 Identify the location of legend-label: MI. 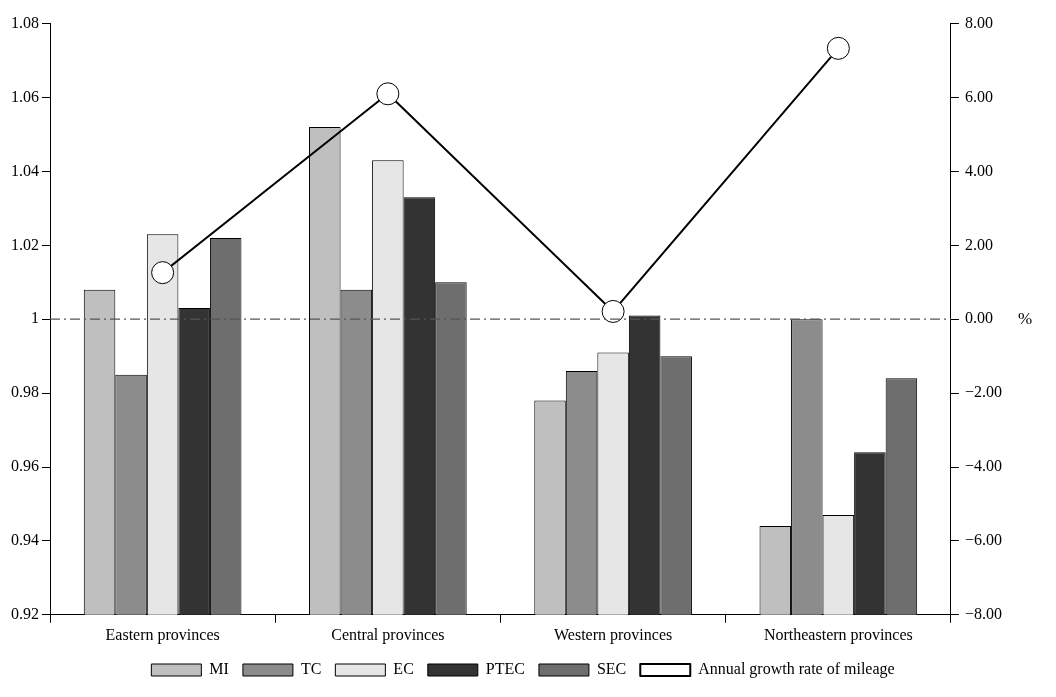
(219, 669).